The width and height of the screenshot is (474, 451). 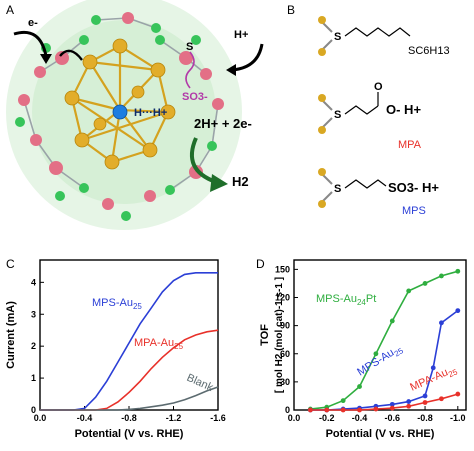 I want to click on panel-c-letter: C, so click(x=10, y=264).